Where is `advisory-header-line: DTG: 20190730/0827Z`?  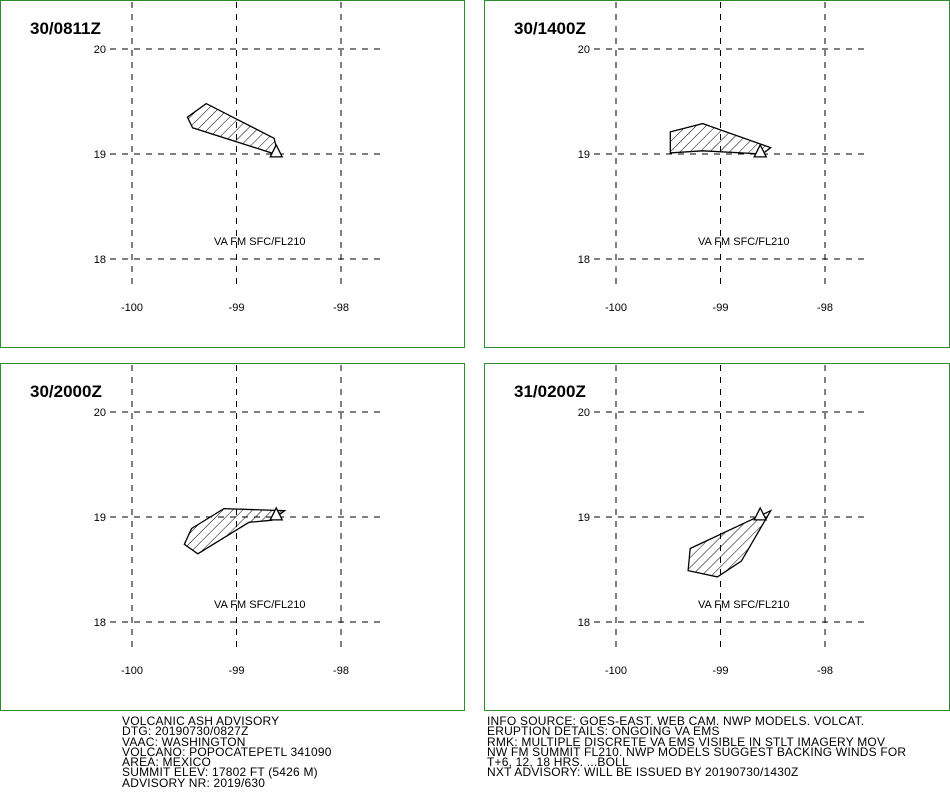 advisory-header-line: DTG: 20190730/0827Z is located at coordinates (185, 731).